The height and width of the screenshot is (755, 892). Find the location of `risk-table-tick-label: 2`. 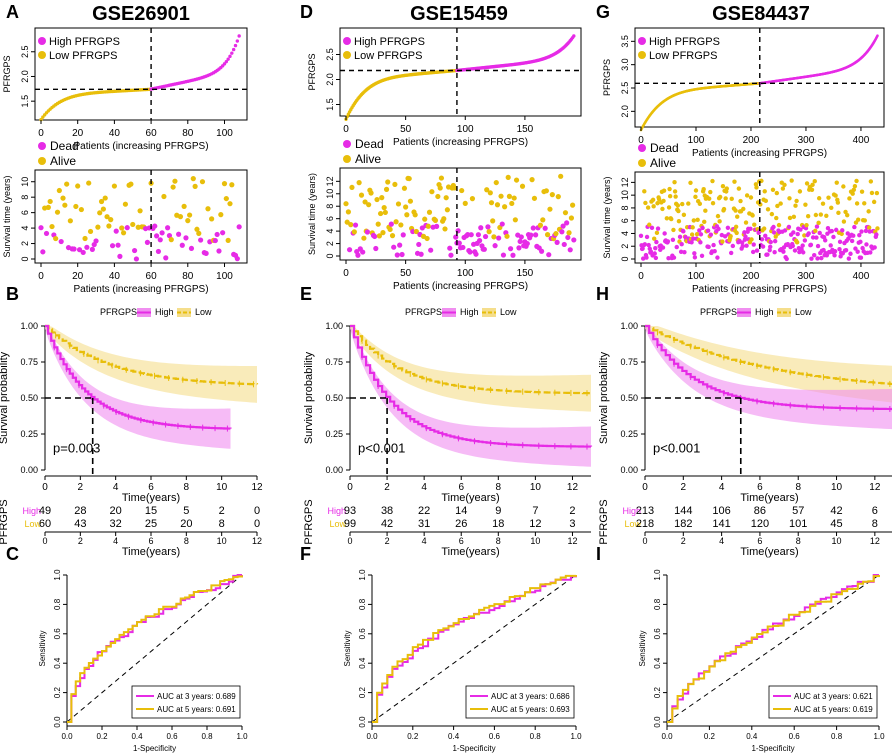

risk-table-tick-label: 2 is located at coordinates (683, 541).